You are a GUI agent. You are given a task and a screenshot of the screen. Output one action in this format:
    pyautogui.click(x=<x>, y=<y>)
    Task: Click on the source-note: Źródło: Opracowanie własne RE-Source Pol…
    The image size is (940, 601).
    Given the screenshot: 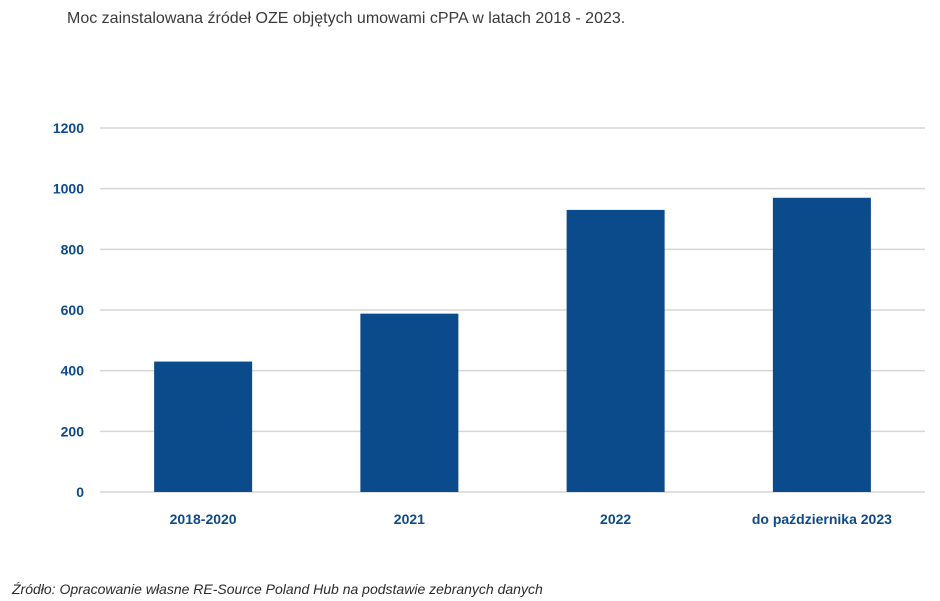 What is the action you would take?
    pyautogui.click(x=277, y=589)
    